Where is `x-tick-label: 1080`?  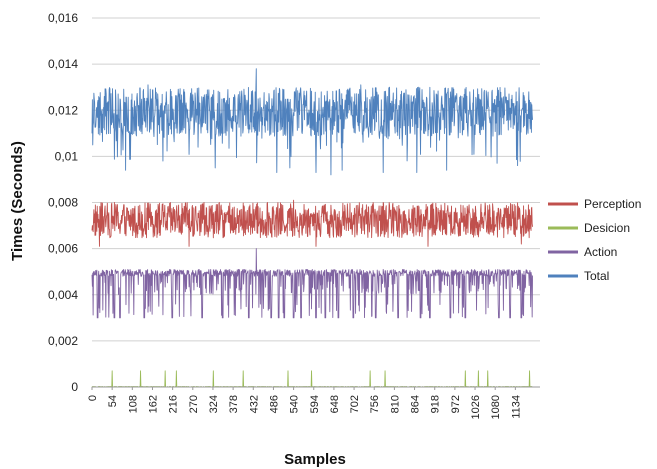
x-tick-label: 1080 is located at coordinates (496, 407).